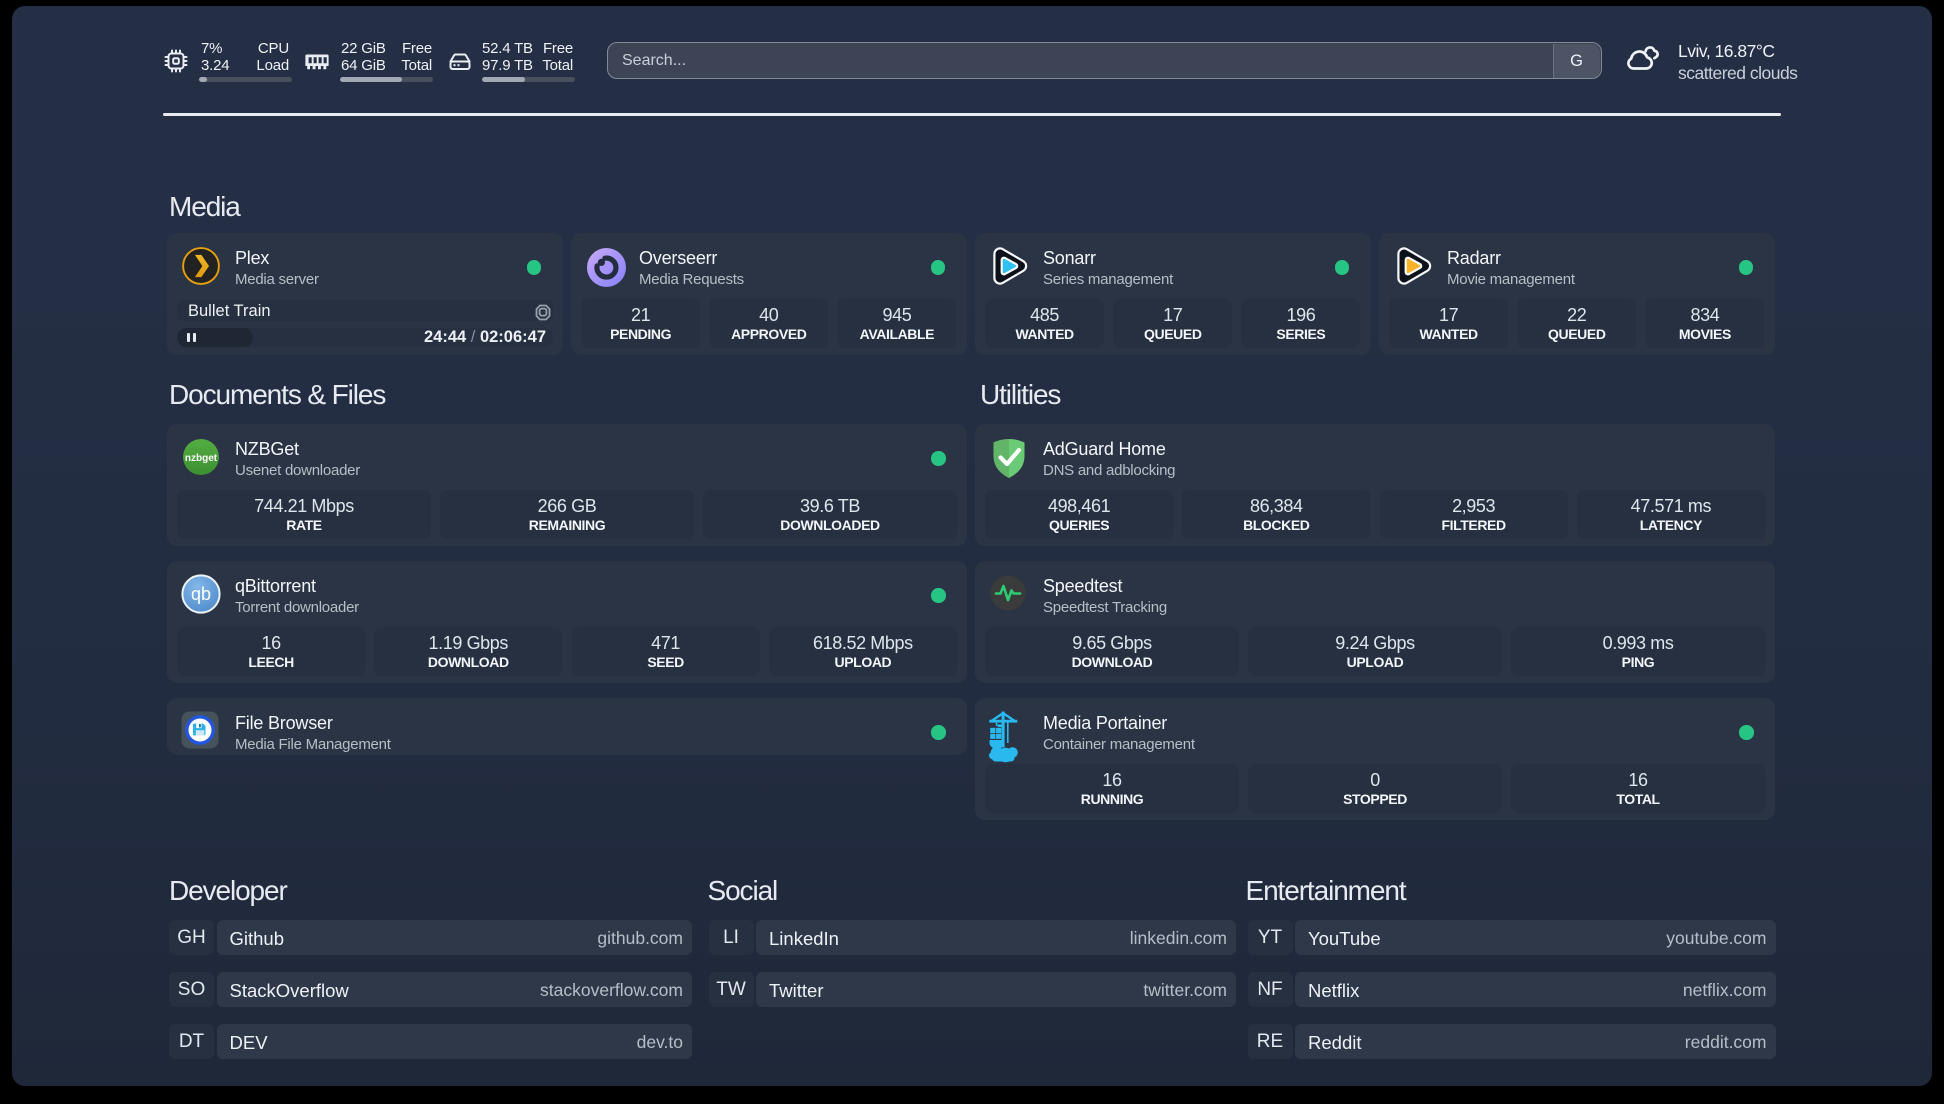 This screenshot has width=1944, height=1104. Describe the element at coordinates (201, 594) in the screenshot. I see `svg-text: qb` at that location.